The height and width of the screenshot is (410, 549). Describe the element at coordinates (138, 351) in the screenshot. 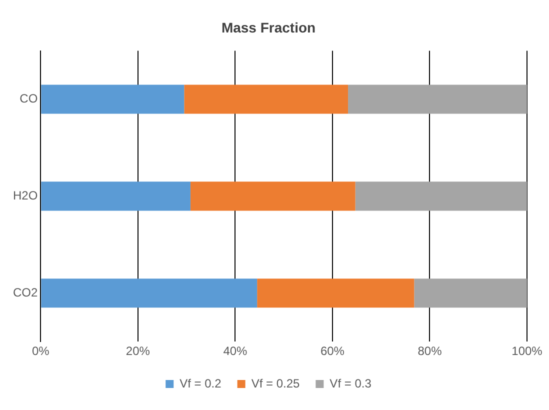

I see `x-tick-label: 20%` at that location.